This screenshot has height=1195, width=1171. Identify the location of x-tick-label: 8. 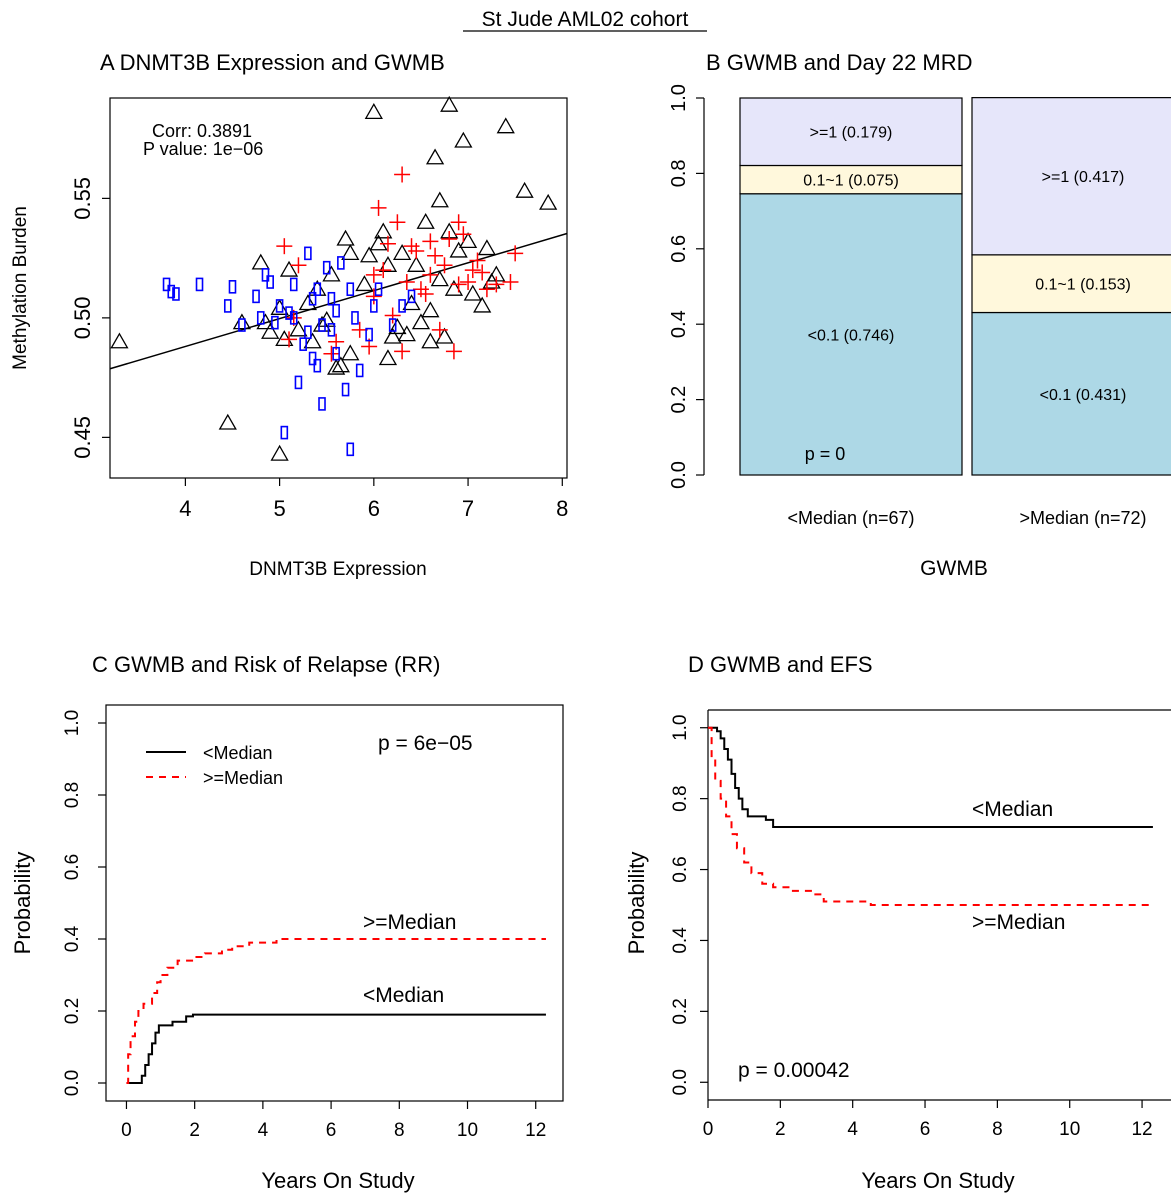
(399, 1130).